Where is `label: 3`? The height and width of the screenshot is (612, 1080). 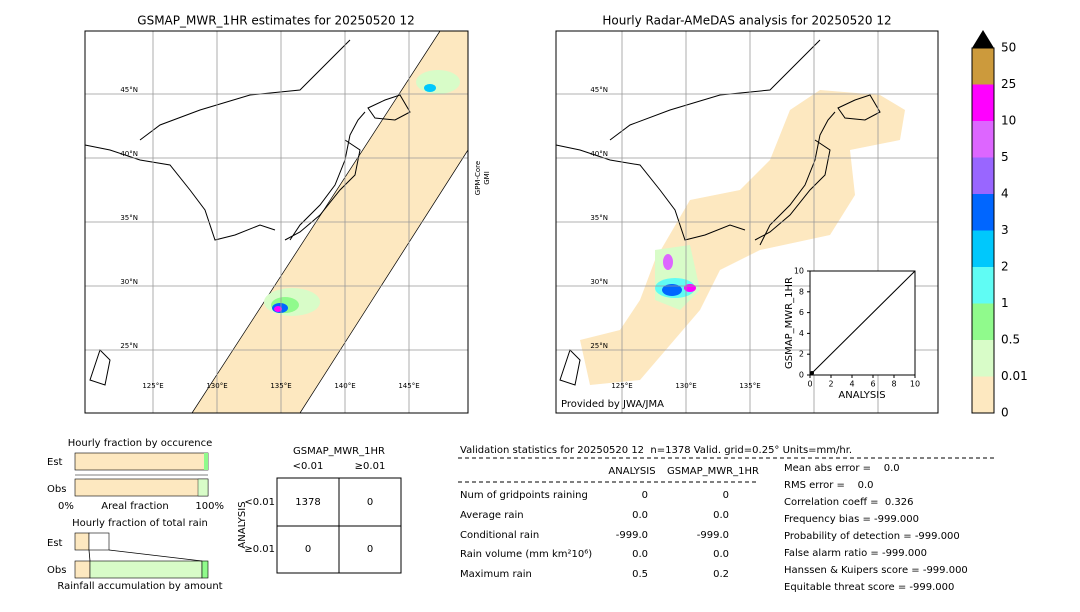 label: 3 is located at coordinates (1005, 230).